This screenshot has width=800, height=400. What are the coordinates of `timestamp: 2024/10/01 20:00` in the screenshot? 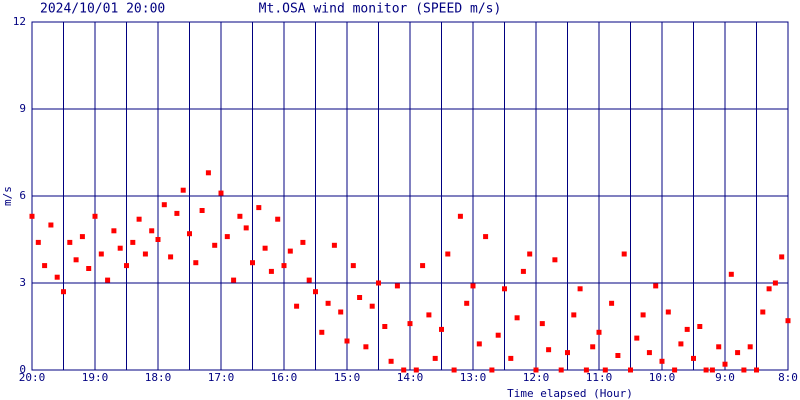 It's located at (102, 9).